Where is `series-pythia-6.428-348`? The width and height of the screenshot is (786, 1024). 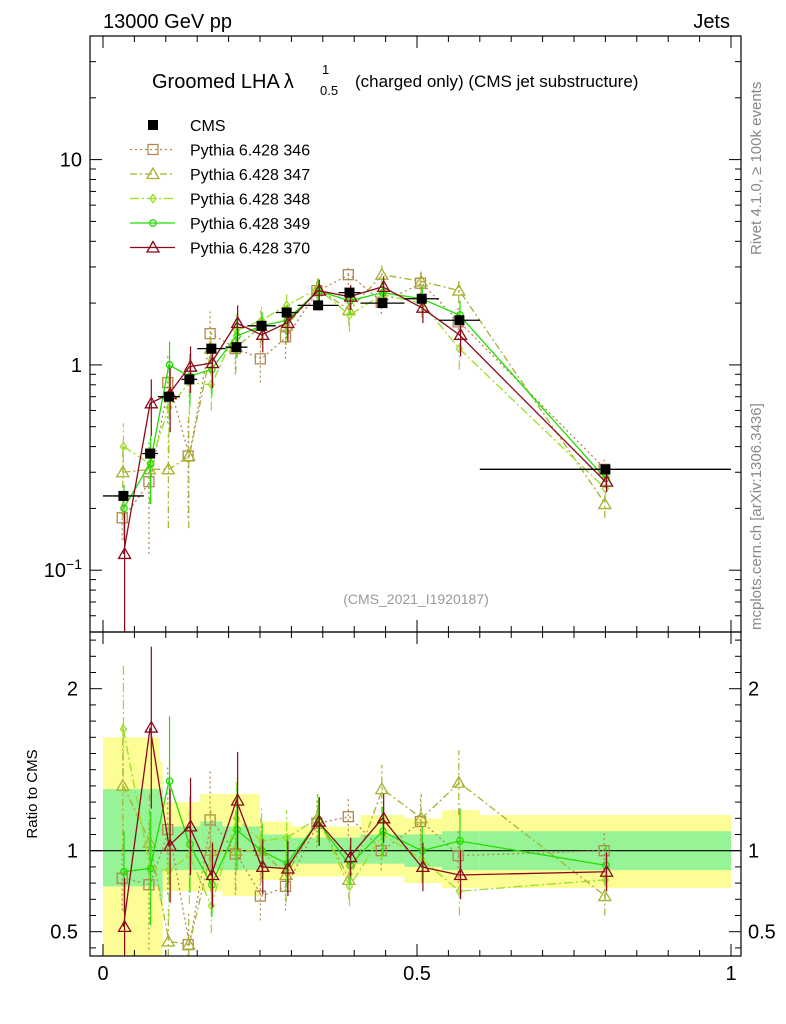 series-pythia-6.428-348 is located at coordinates (364, 391).